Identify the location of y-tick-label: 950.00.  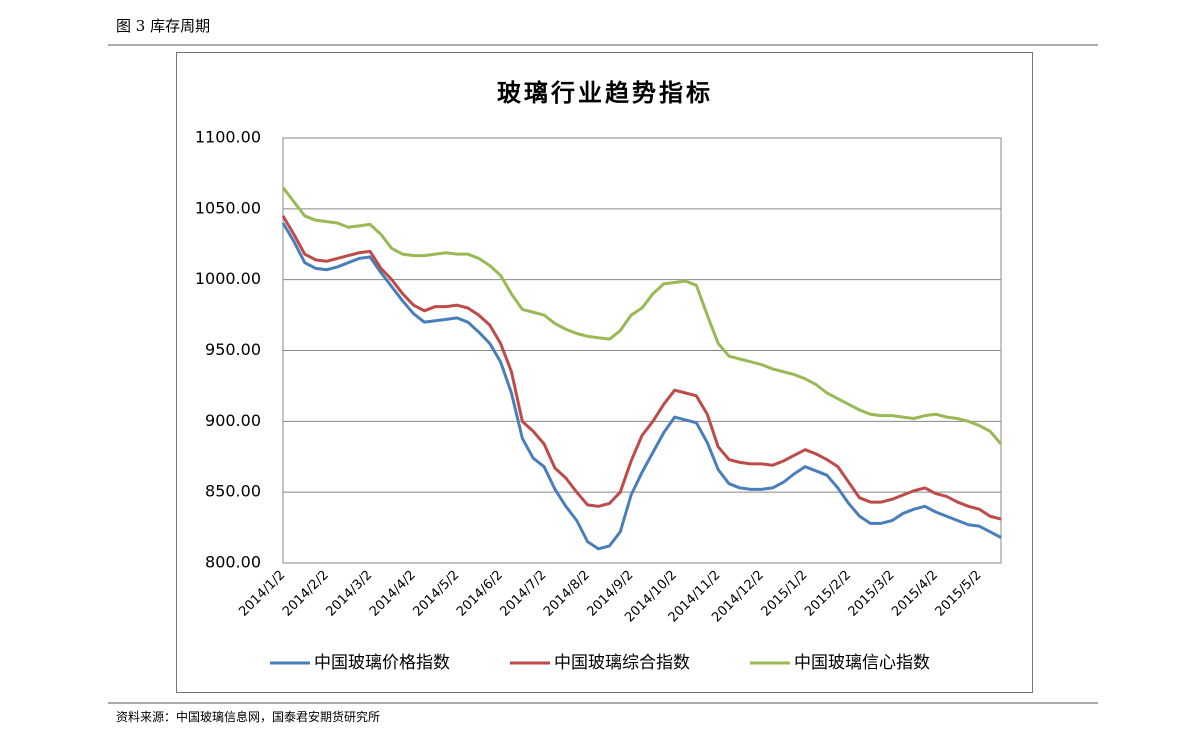
(233, 349).